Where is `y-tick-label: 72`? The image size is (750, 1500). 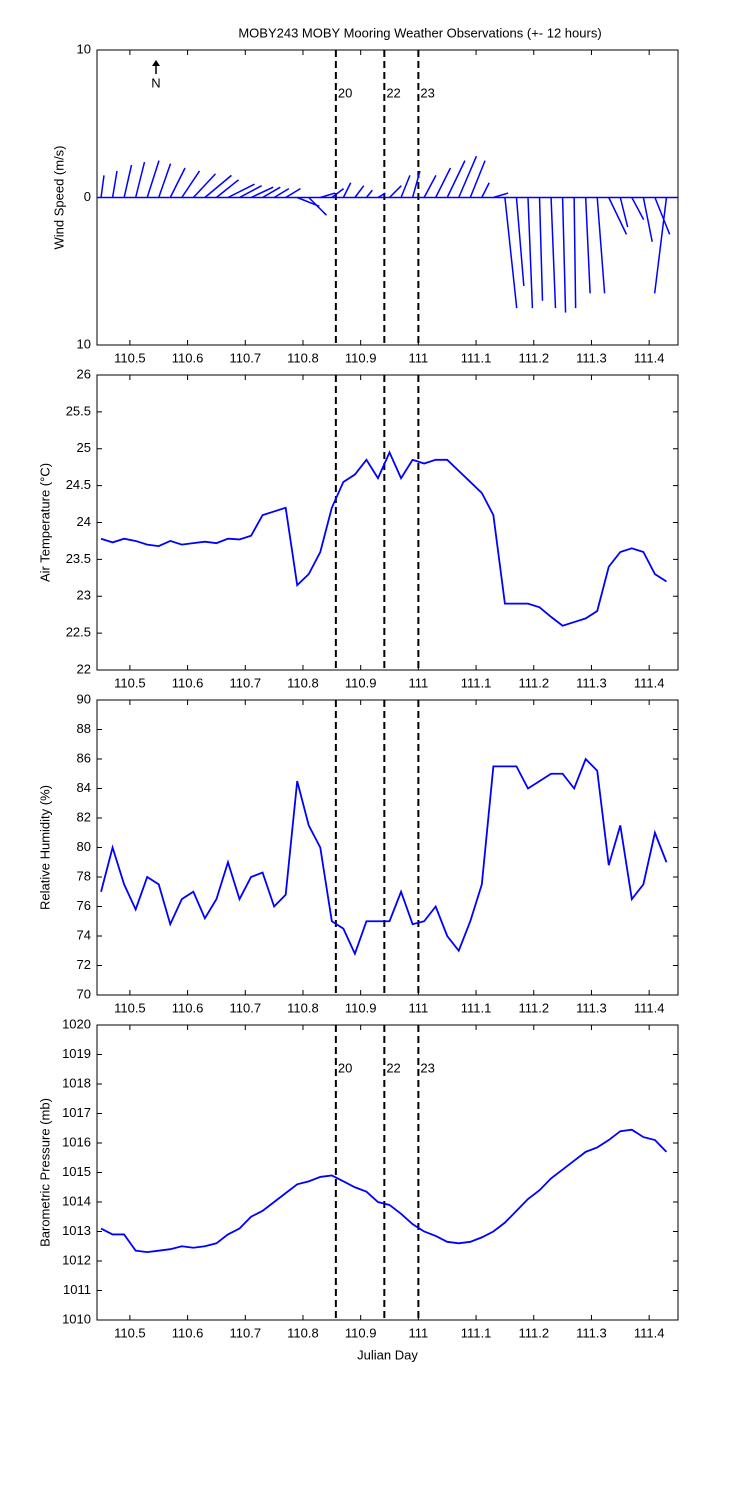 y-tick-label: 72 is located at coordinates (84, 964).